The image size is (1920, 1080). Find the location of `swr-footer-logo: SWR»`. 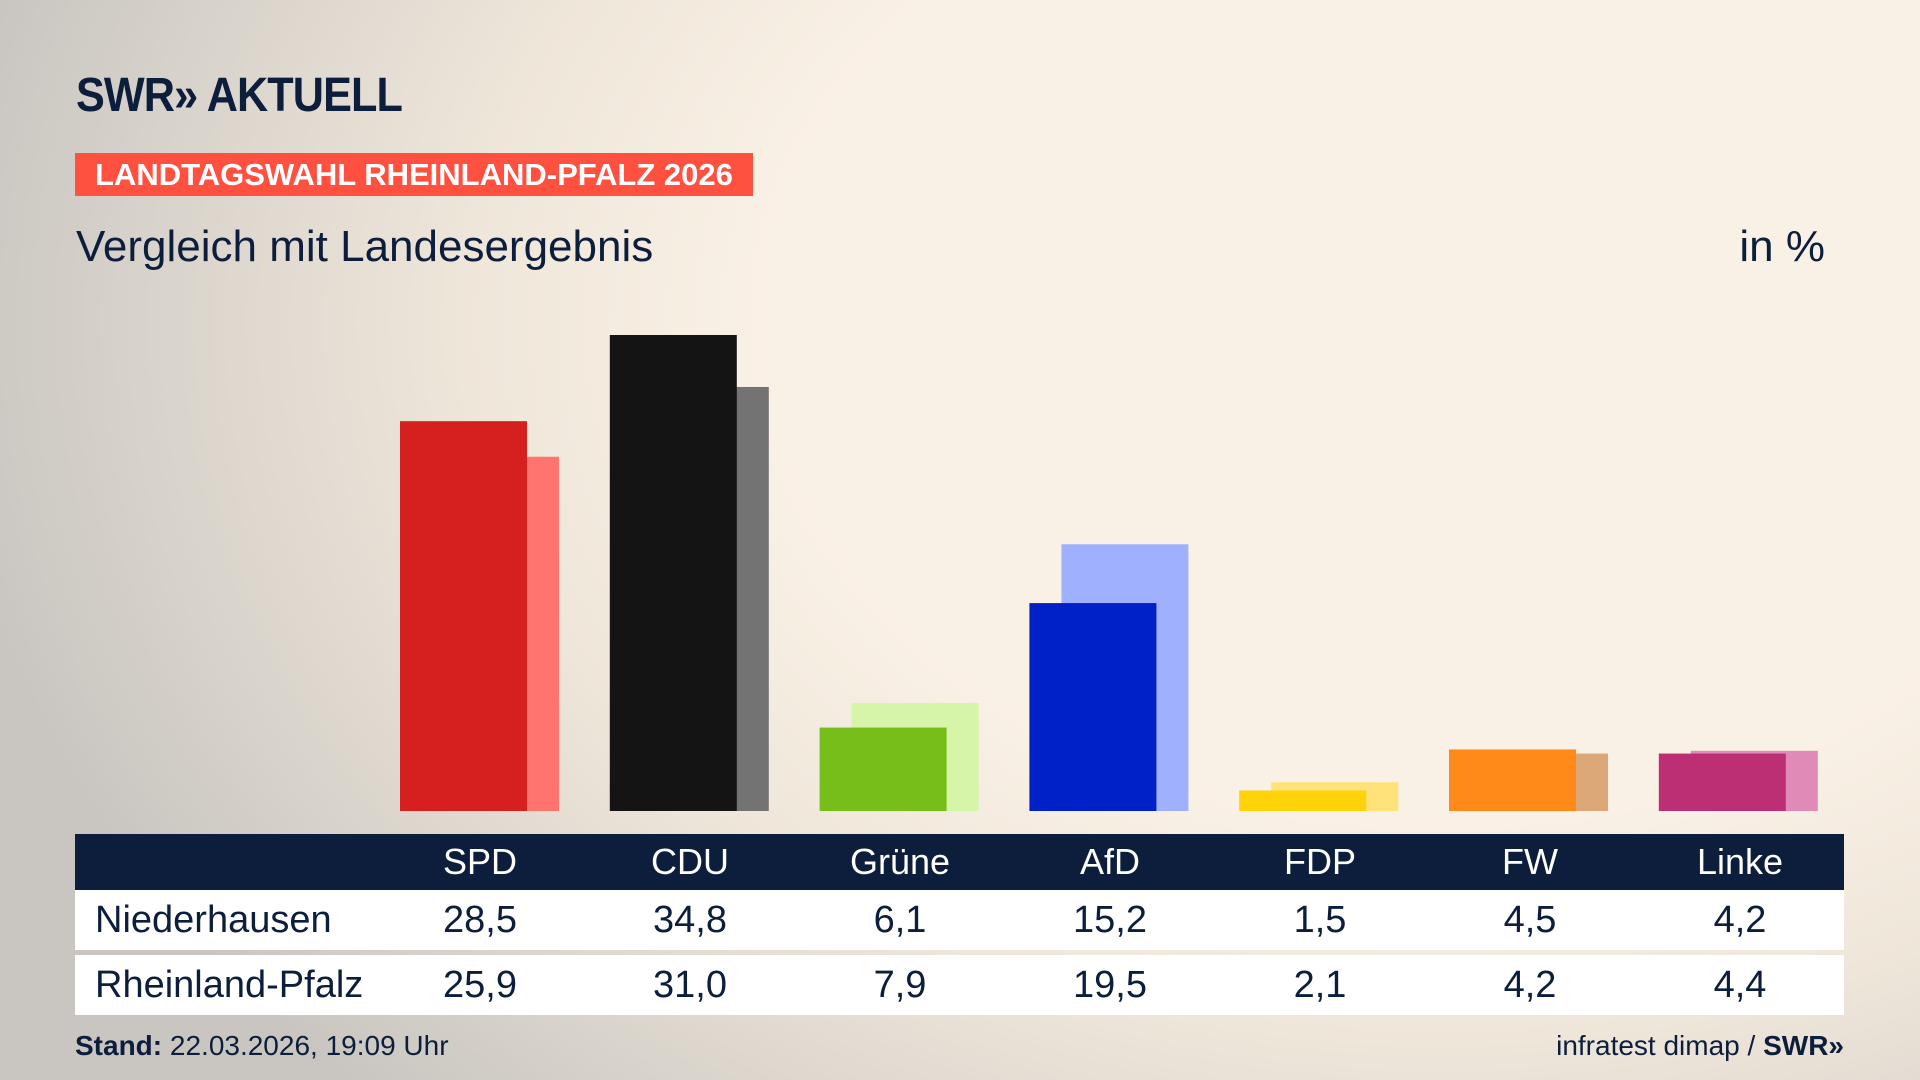

swr-footer-logo: SWR» is located at coordinates (1803, 1045).